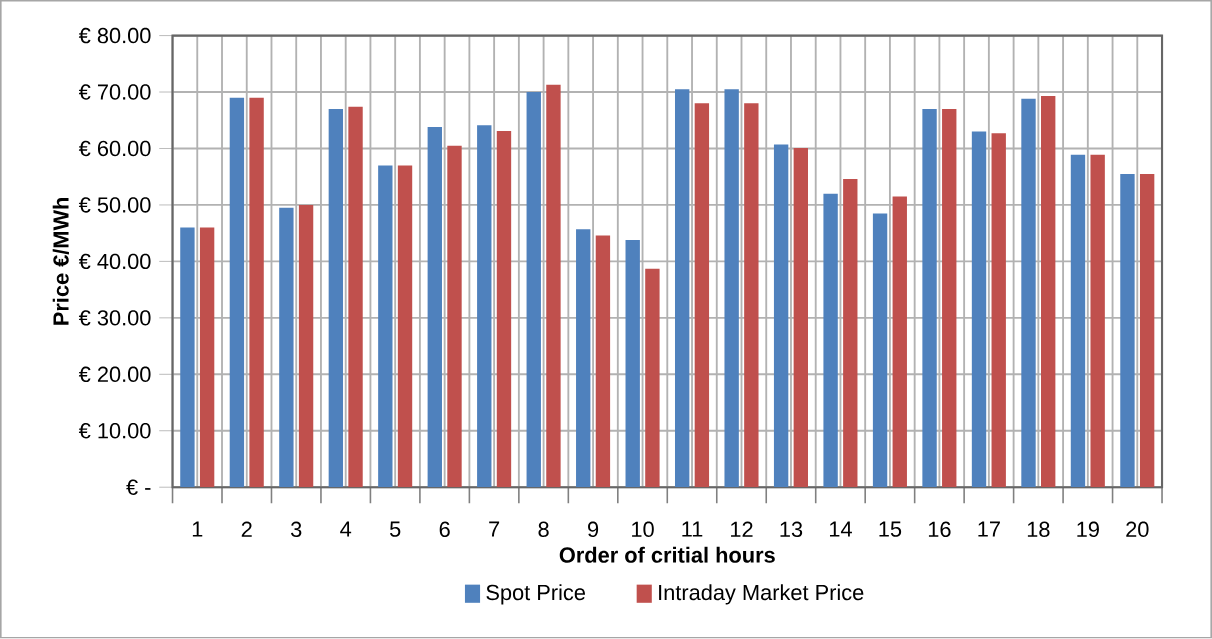 Image resolution: width=1212 pixels, height=639 pixels. I want to click on y-tick-label: € 30.00, so click(114, 318).